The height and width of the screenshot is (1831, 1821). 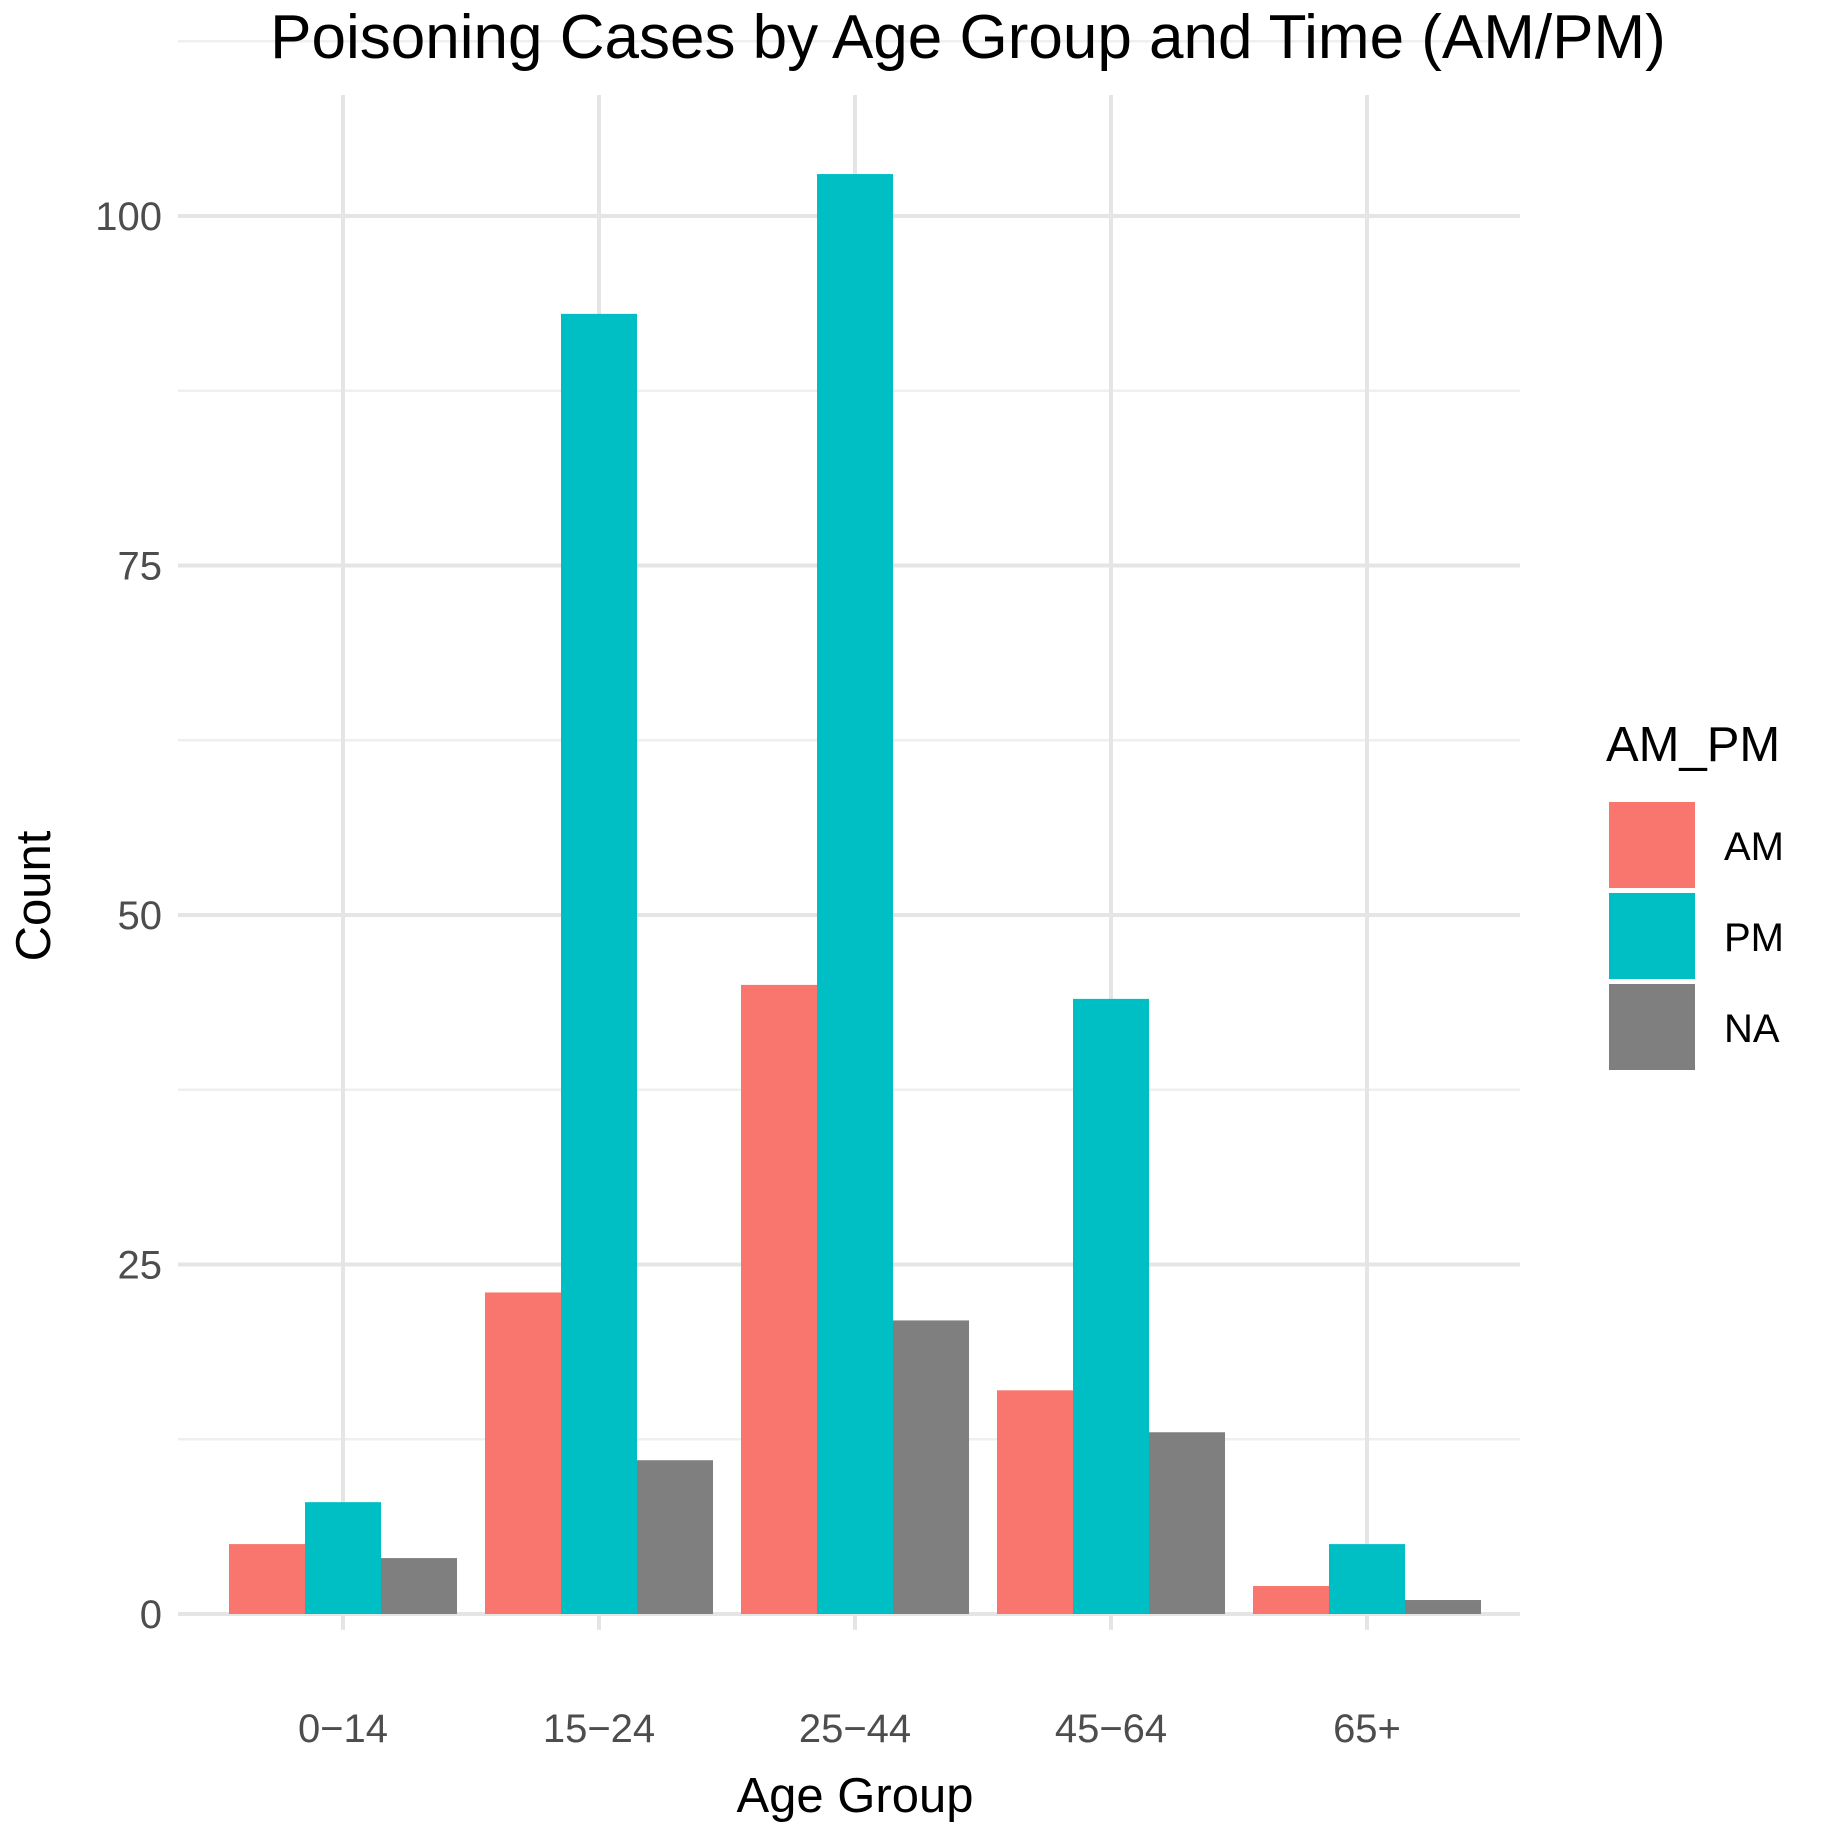 I want to click on x-tick-label: 65+, so click(x=1367, y=1729).